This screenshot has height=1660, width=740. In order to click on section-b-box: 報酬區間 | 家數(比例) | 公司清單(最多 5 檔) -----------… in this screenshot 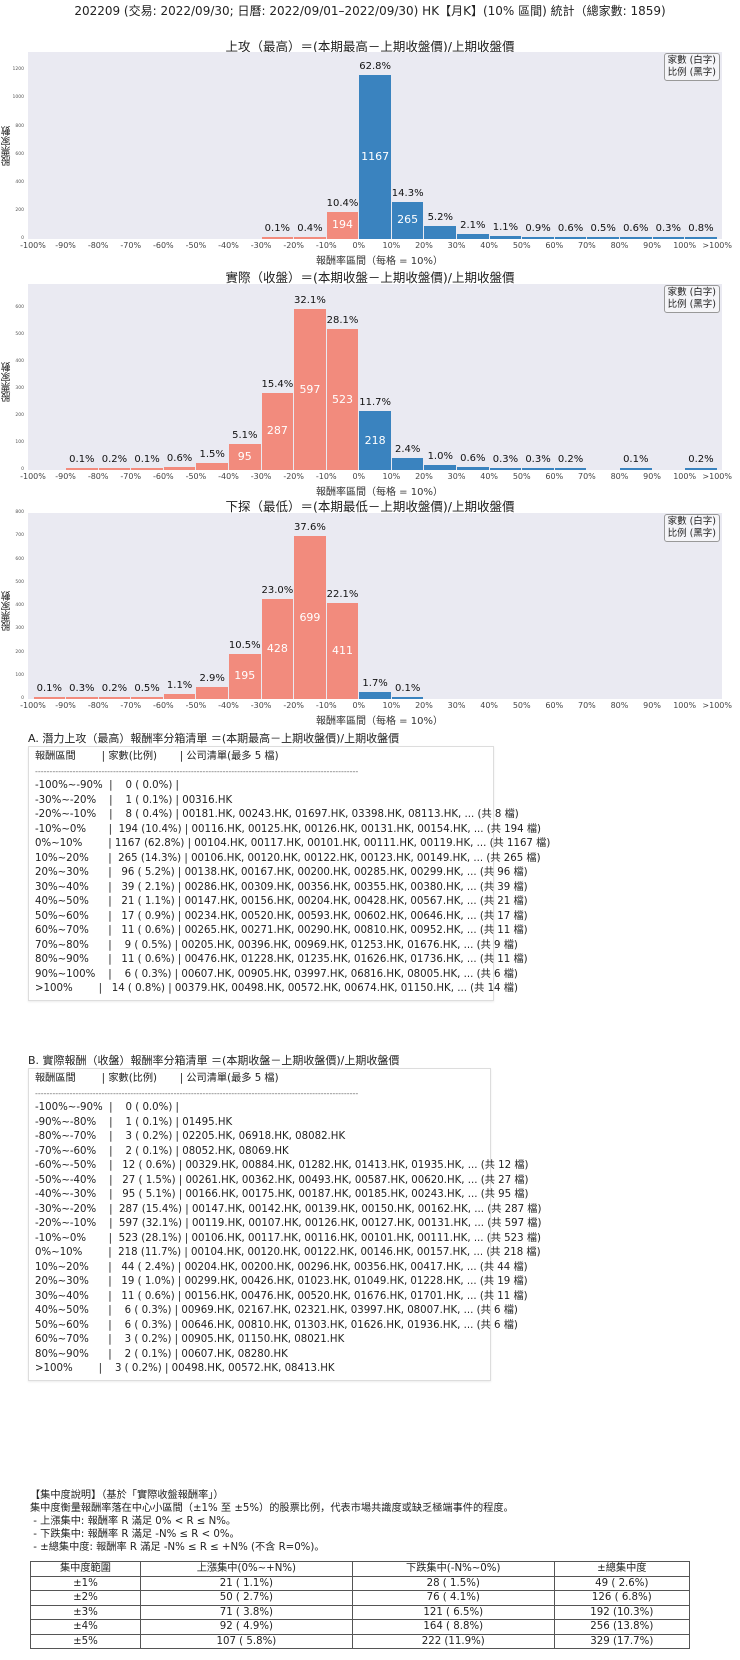, I will do `click(285, 1224)`.